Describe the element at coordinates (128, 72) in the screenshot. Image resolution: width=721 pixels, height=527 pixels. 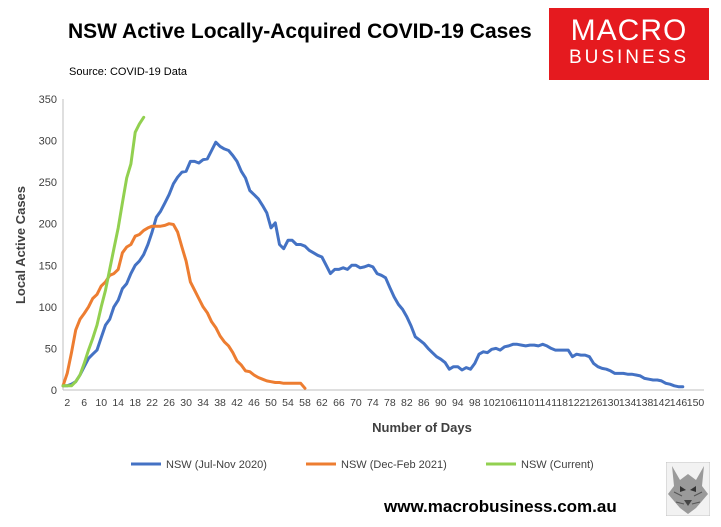
I see `source-note: Source: COVID-19 Data` at that location.